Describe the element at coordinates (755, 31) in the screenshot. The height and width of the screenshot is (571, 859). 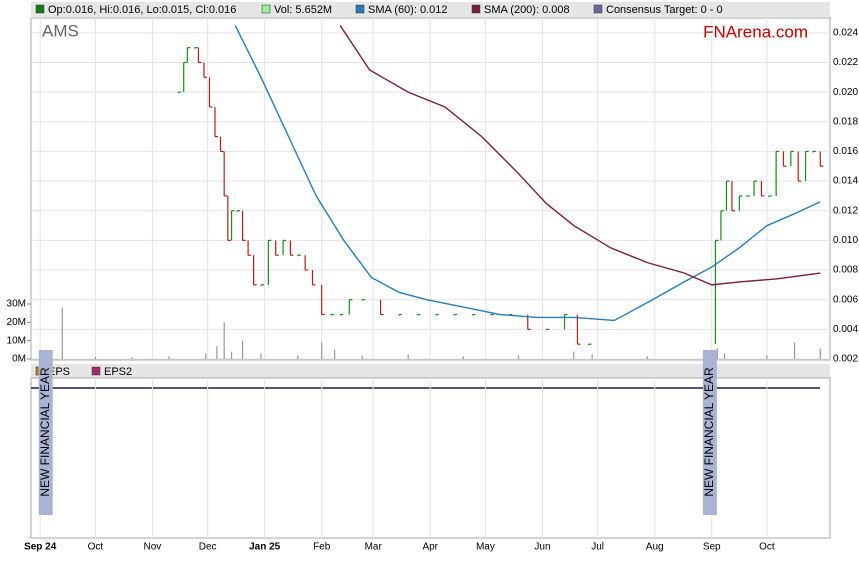
I see `brand: FNArena.com` at that location.